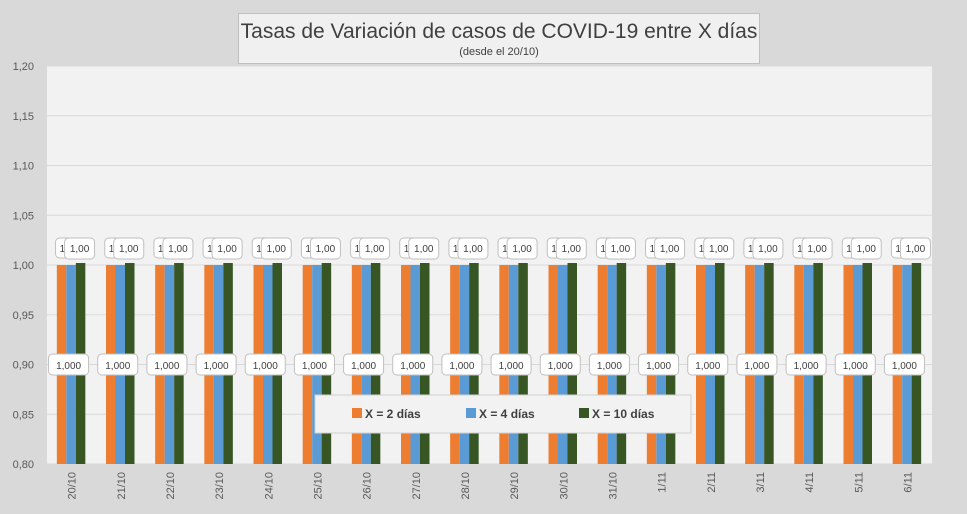  I want to click on legend-item: X = 10 días, so click(617, 414).